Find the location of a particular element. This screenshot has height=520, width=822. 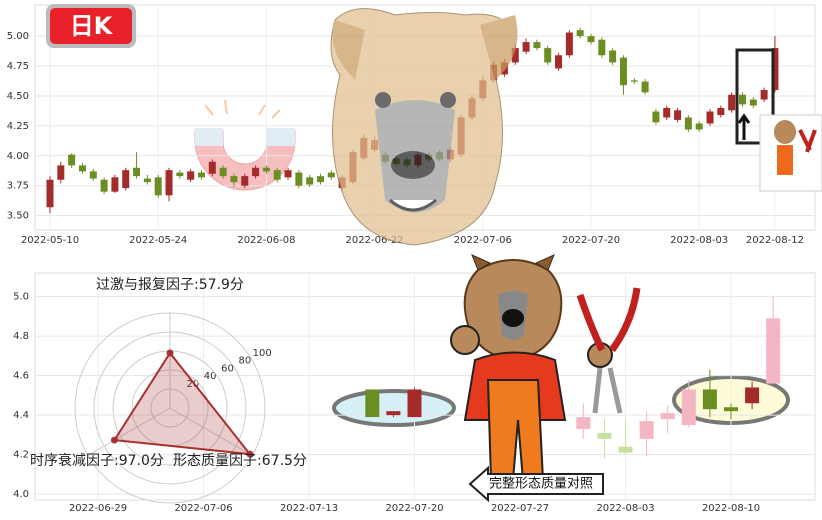

y-tick-label: 4.4 is located at coordinates (21, 415).